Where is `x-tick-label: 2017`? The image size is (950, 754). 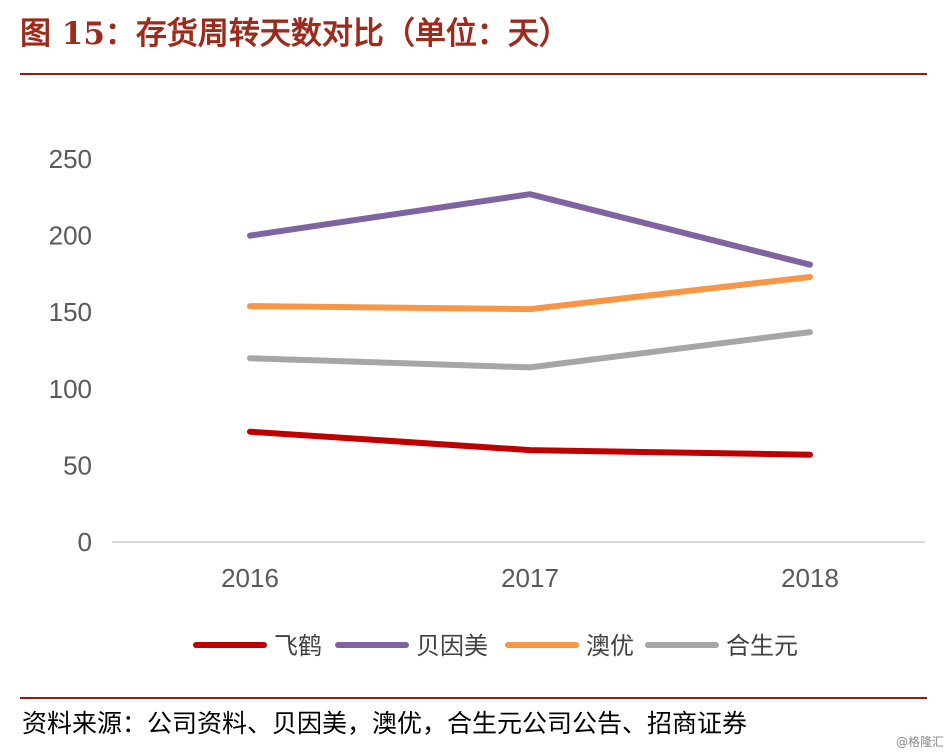
x-tick-label: 2017 is located at coordinates (530, 578).